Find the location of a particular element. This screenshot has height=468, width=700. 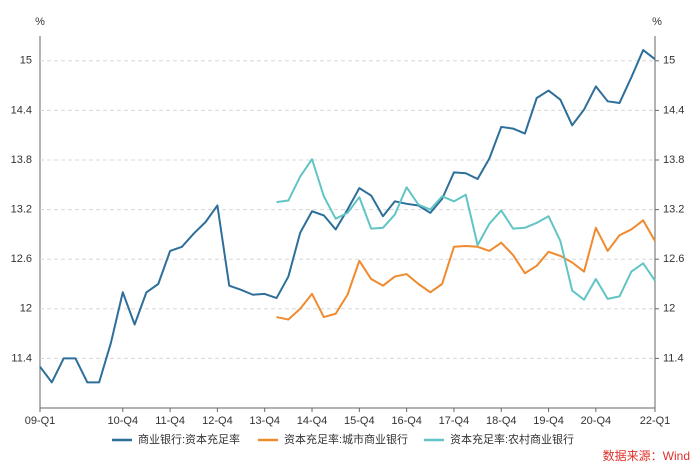

legend-label: 资本充足率:农村商业银行 is located at coordinates (512, 439).